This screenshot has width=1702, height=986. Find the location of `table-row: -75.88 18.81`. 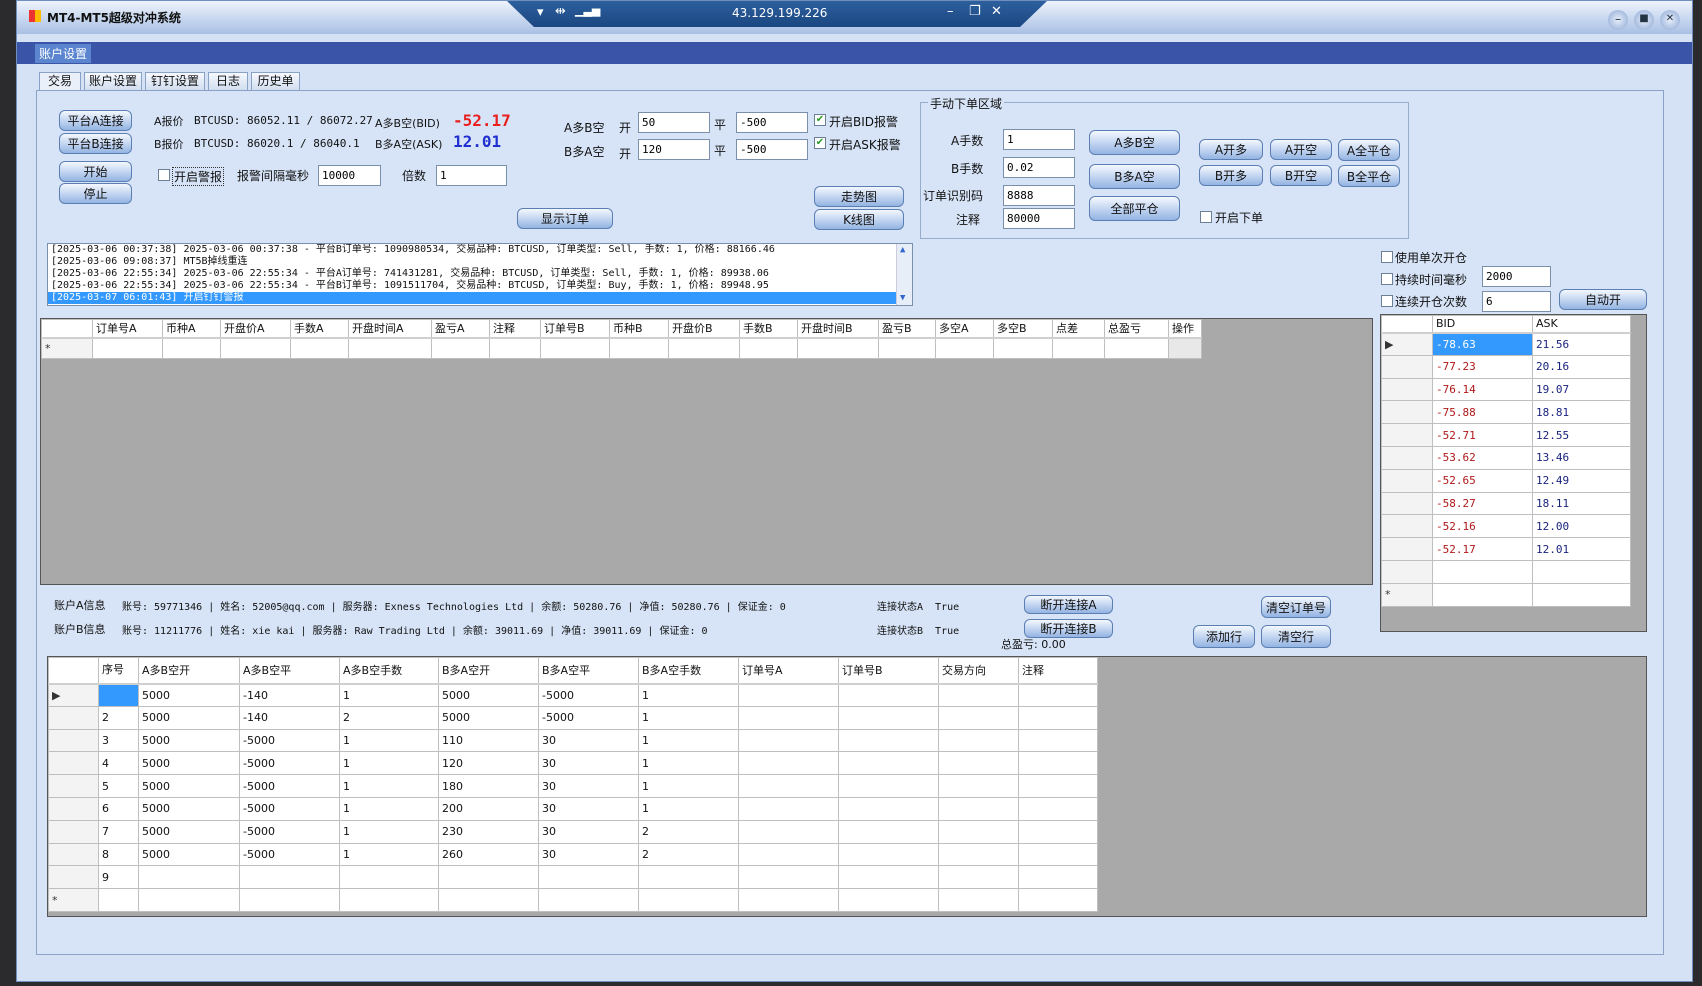

table-row: -75.88 18.81 is located at coordinates (1506, 412).